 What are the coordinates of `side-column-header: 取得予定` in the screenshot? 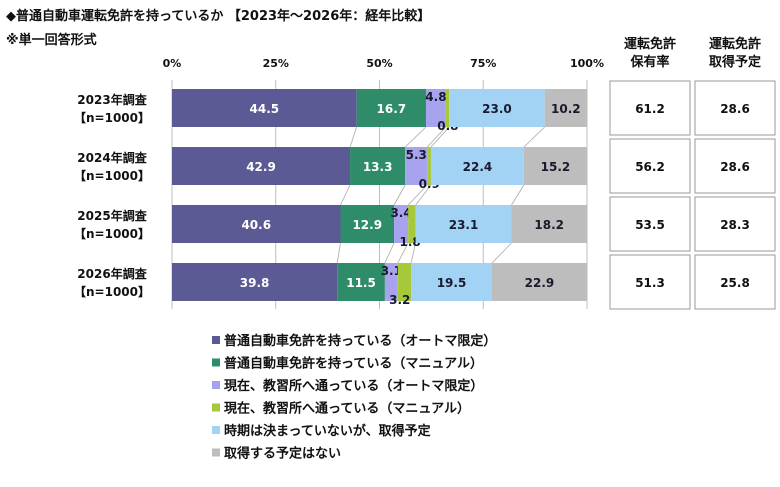 It's located at (735, 62).